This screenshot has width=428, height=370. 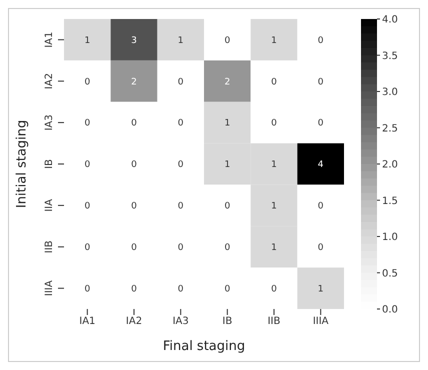 What do you see at coordinates (49, 122) in the screenshot?
I see `y-tick-label: IA3` at bounding box center [49, 122].